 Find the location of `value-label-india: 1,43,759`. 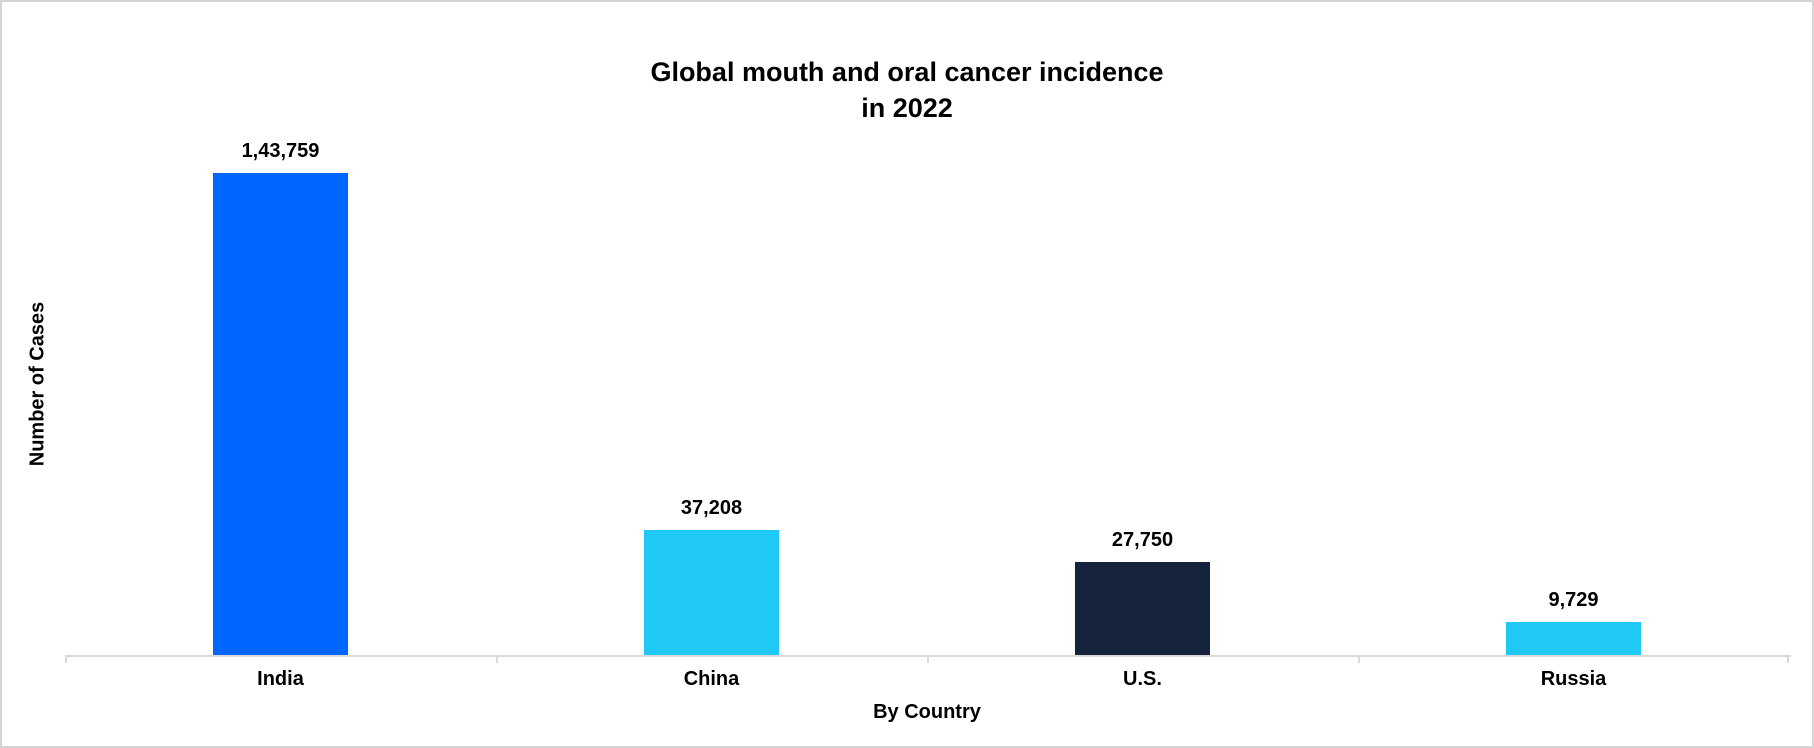

value-label-india: 1,43,759 is located at coordinates (280, 151).